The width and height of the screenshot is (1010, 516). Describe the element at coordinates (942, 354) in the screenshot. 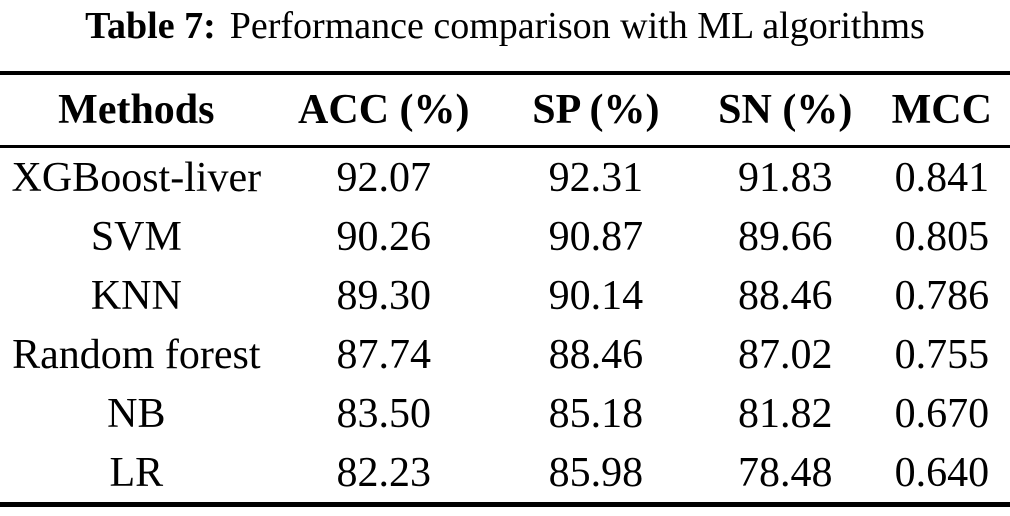

I see `cell-mcc: 0.755` at that location.